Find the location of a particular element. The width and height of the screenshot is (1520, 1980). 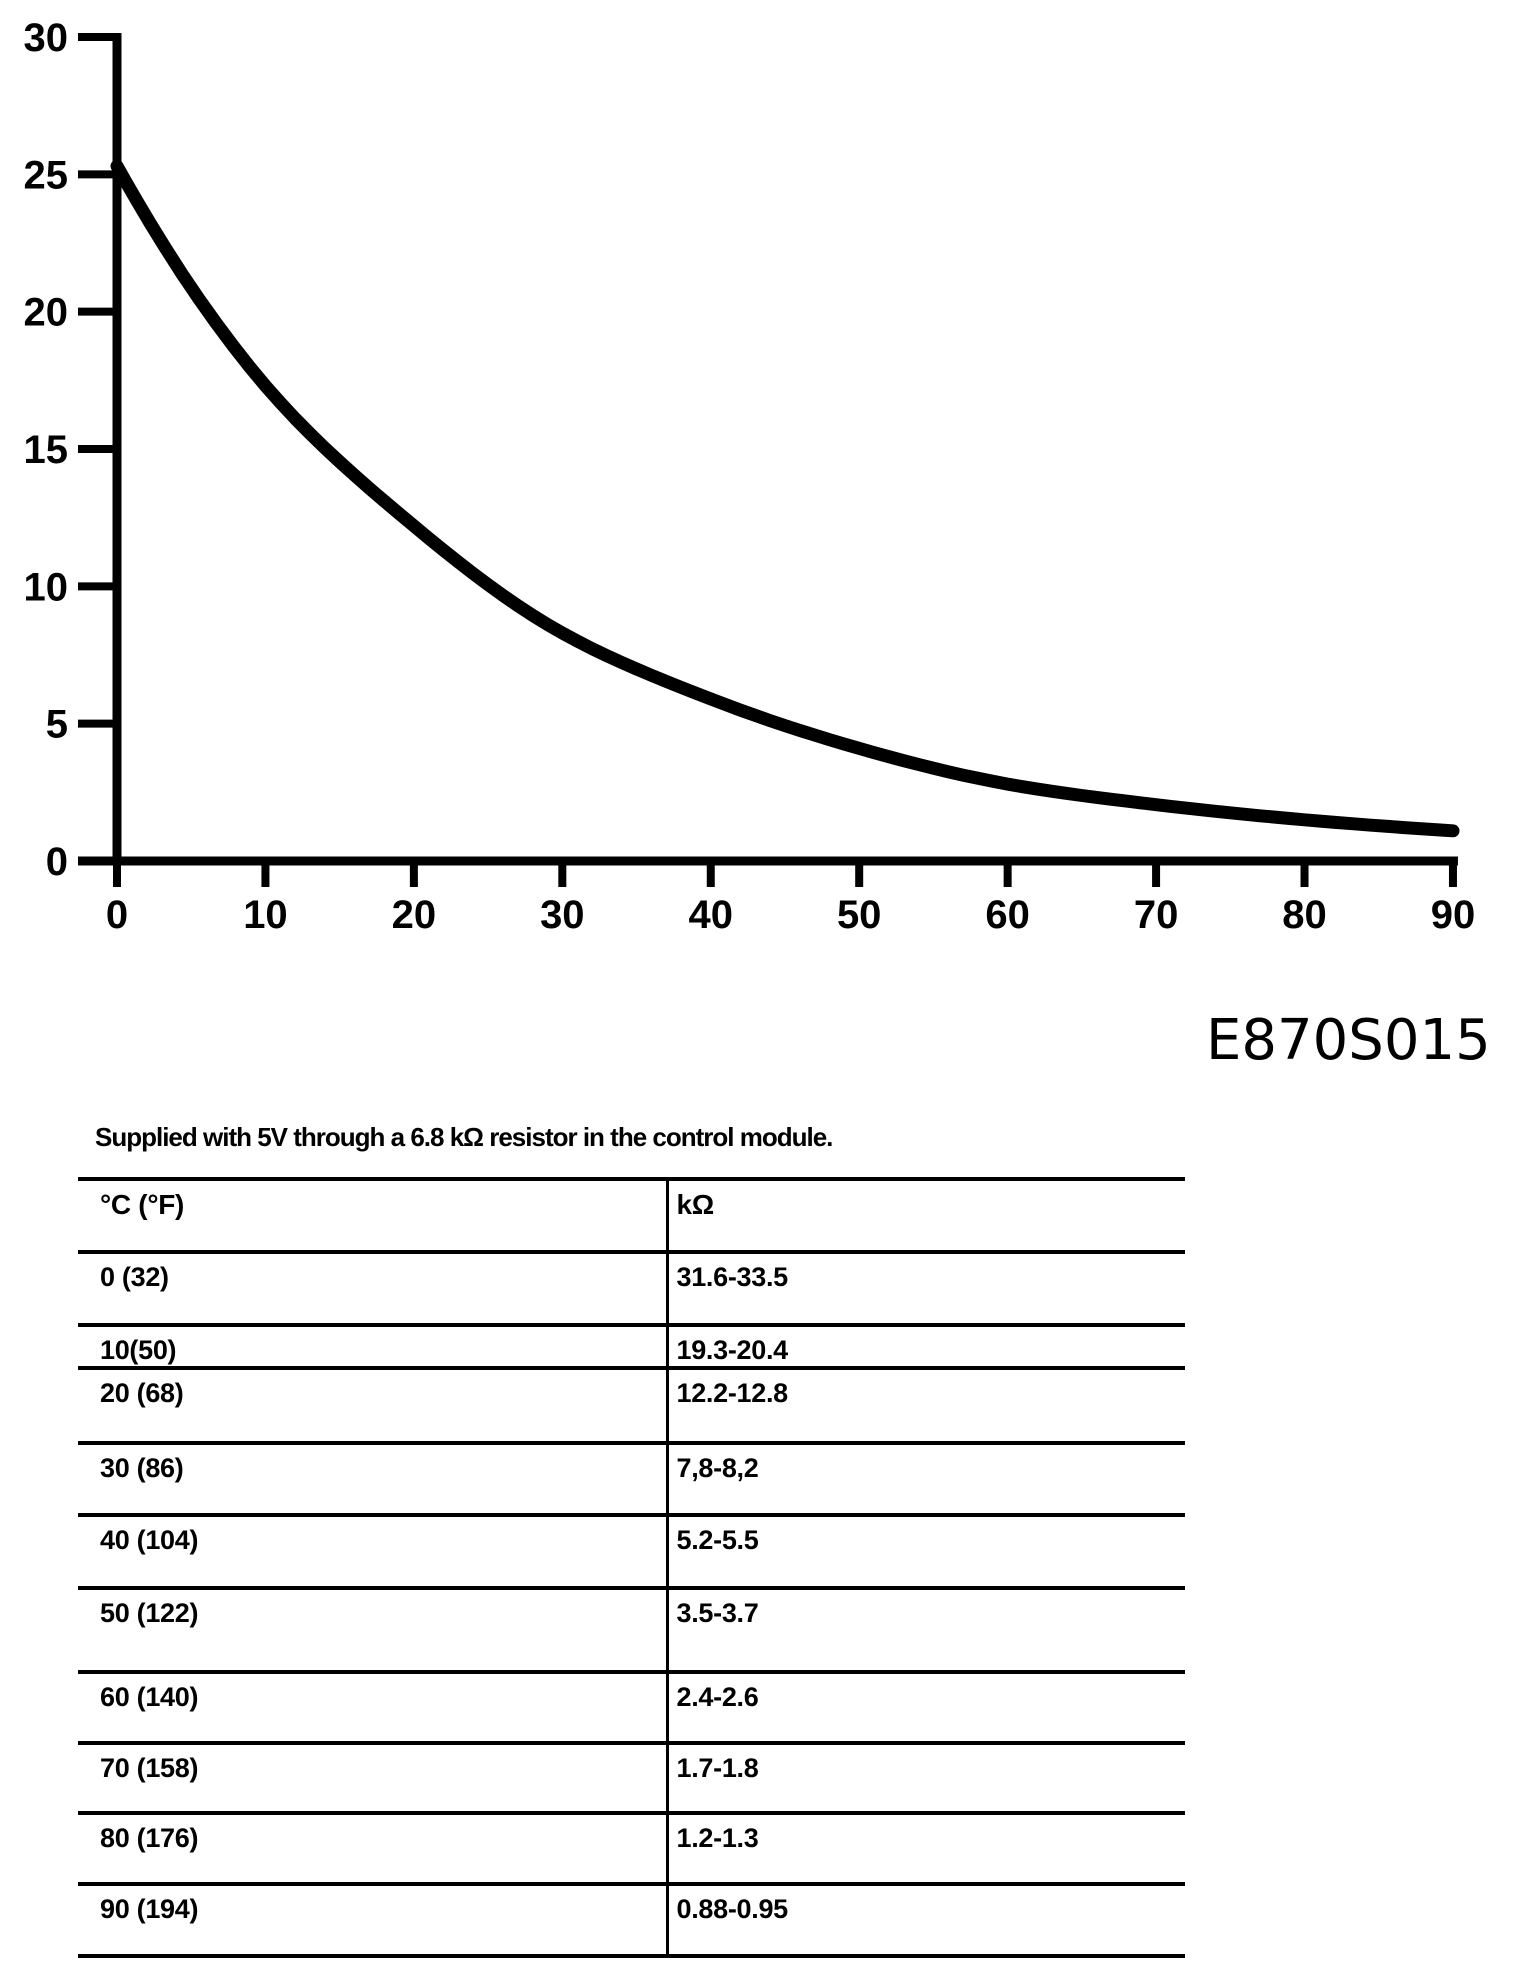

col-header-resistance: kΩ is located at coordinates (925, 1214).